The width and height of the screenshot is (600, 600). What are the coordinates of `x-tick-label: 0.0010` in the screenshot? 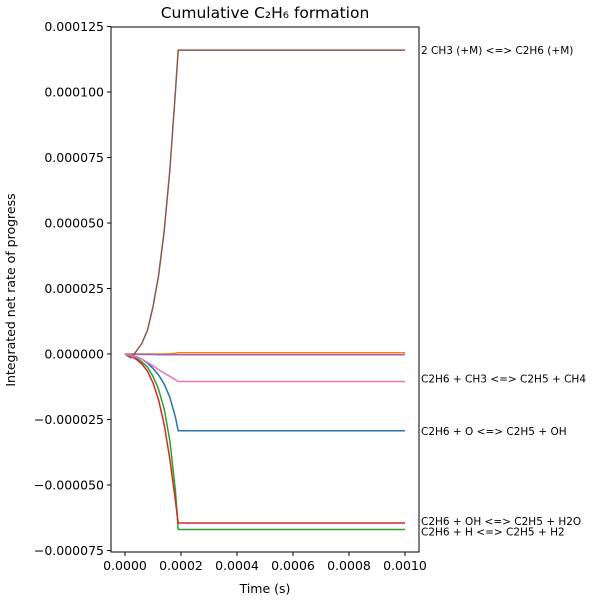 It's located at (405, 565).